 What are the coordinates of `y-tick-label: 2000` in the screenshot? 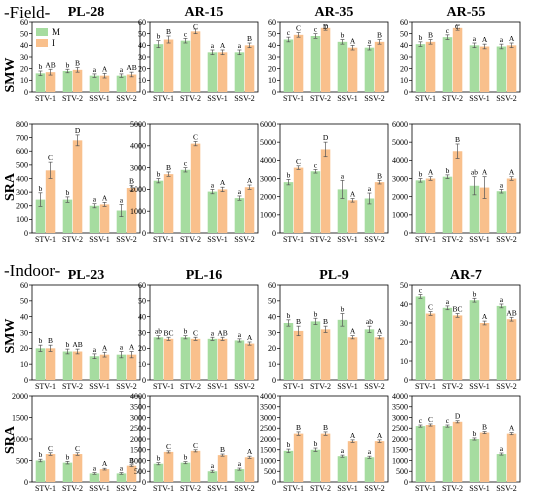 It's located at (138, 189).